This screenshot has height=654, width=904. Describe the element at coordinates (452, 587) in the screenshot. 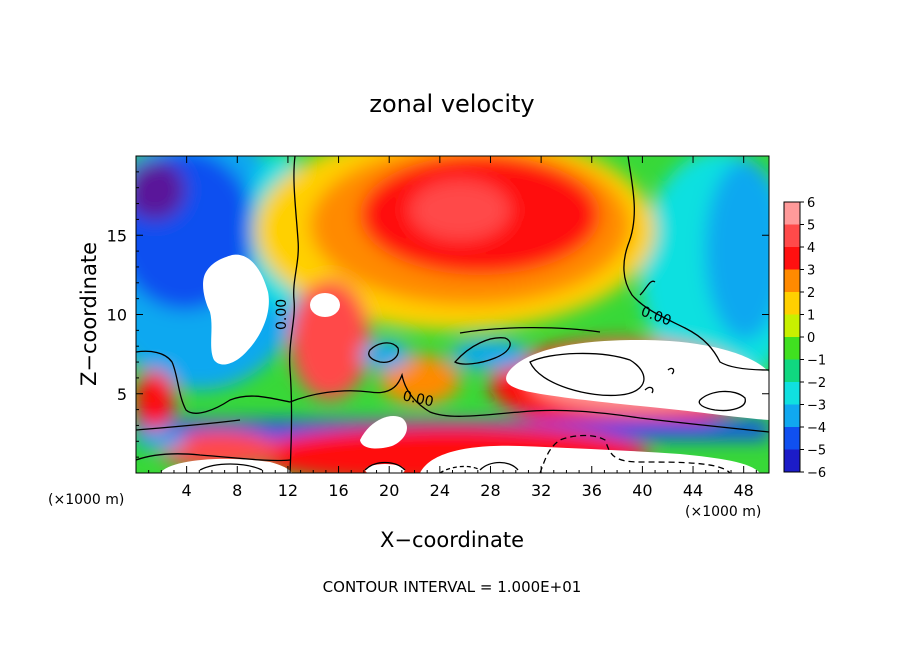

I see `contour-interval-note: CONTOUR INTERVAL = 1.000E+01` at that location.